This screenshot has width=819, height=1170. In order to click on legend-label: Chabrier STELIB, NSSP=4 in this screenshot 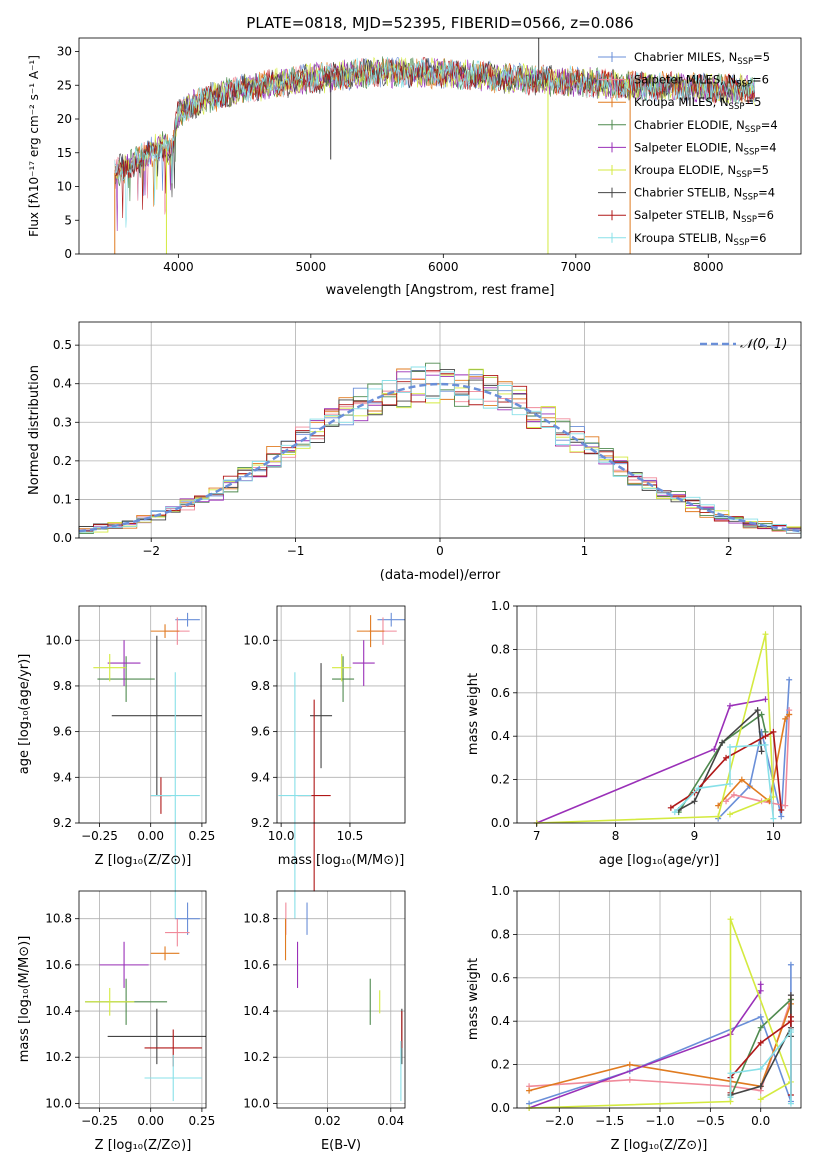, I will do `click(704, 194)`.